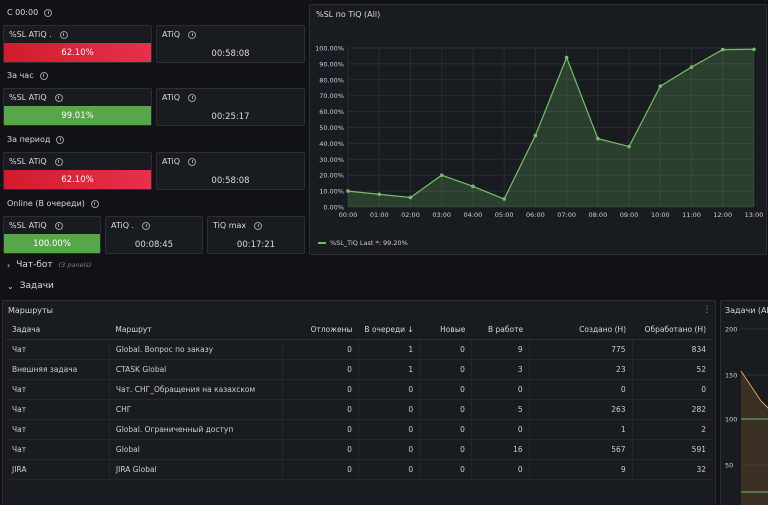 Image resolution: width=768 pixels, height=505 pixels. What do you see at coordinates (196, 330) in the screenshot?
I see `column-header: Маршрут` at bounding box center [196, 330].